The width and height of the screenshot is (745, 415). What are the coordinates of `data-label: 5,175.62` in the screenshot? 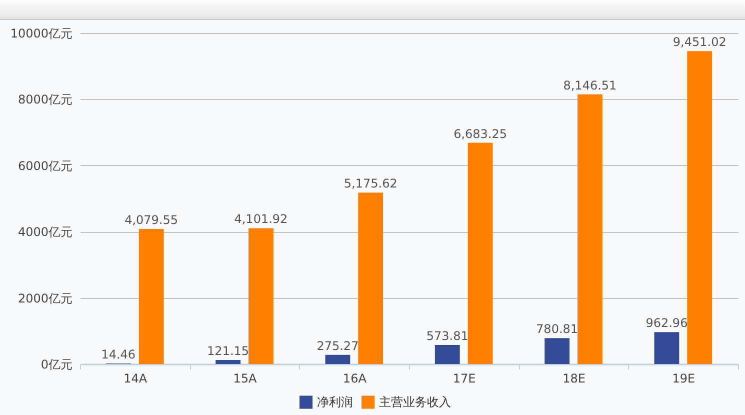 It's located at (371, 183).